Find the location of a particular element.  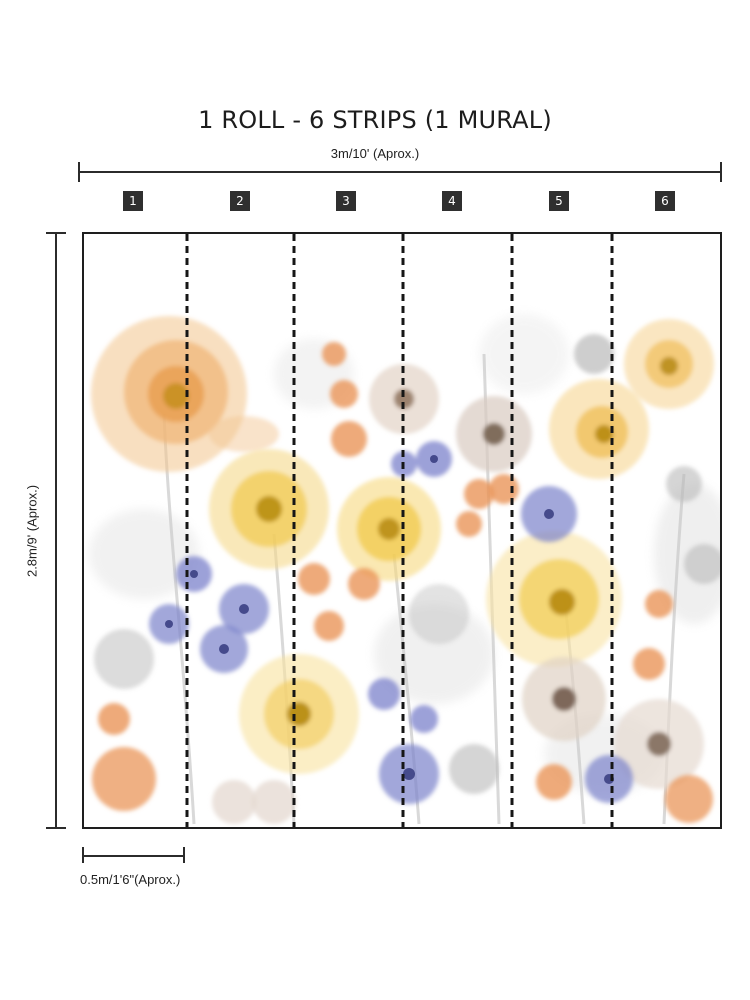

width-dimension-tick-left is located at coordinates (79, 172).